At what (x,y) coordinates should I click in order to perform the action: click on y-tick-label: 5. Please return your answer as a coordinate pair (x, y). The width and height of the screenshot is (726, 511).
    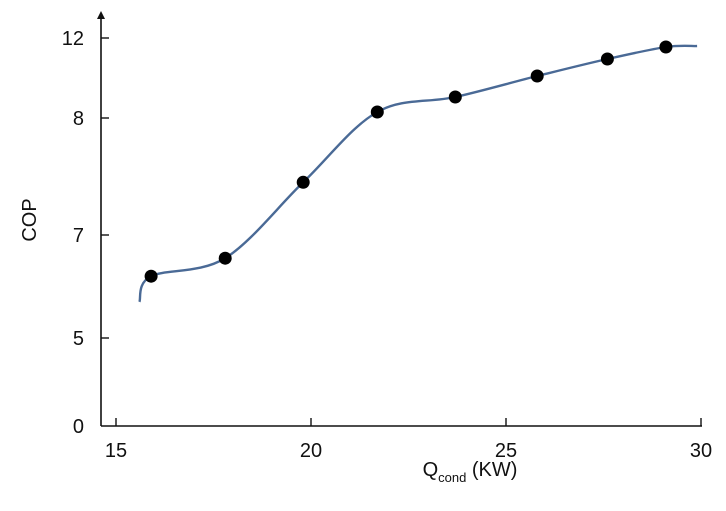
    Looking at the image, I should click on (78, 339).